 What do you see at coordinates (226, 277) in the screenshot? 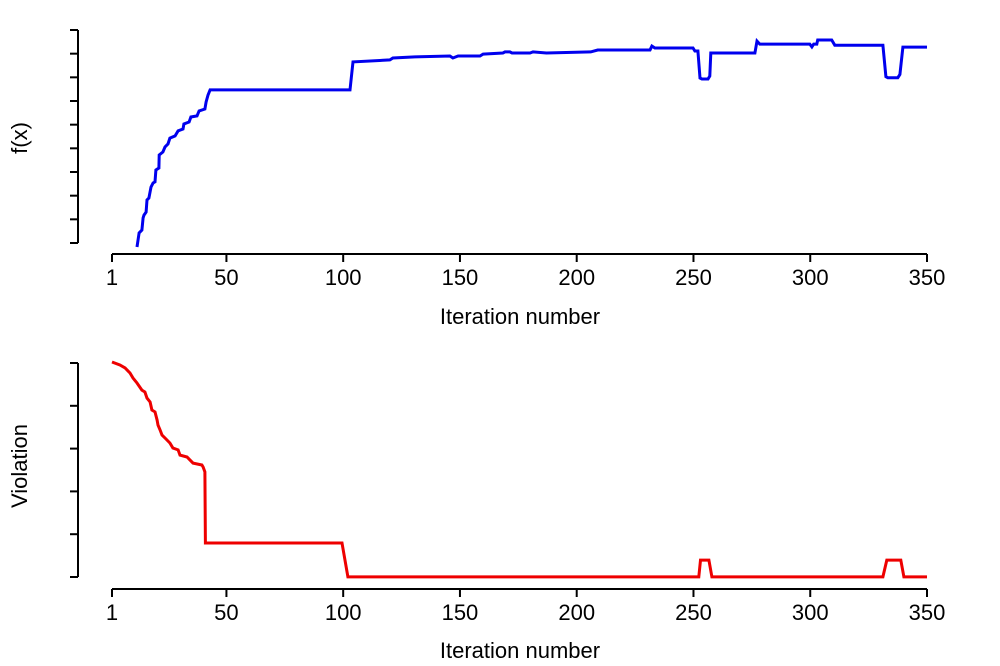
I see `fx-x-tick-label: 50` at bounding box center [226, 277].